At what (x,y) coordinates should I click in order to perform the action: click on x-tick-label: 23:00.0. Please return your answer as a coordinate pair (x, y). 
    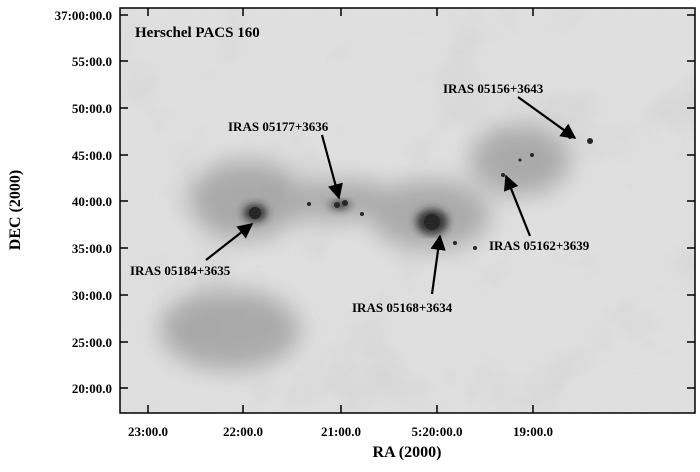
    Looking at the image, I should click on (148, 431).